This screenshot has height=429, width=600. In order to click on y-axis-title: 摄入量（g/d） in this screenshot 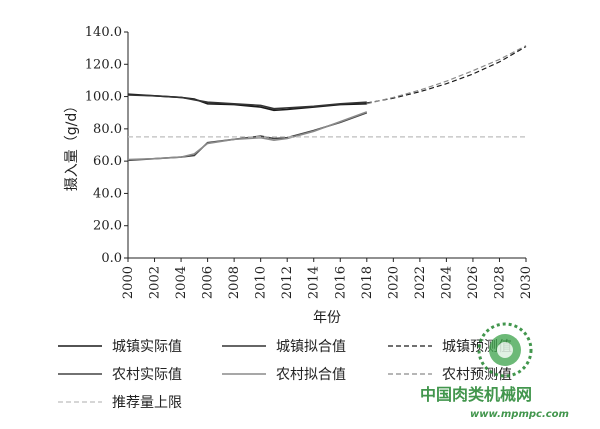, I will do `click(72, 145)`.